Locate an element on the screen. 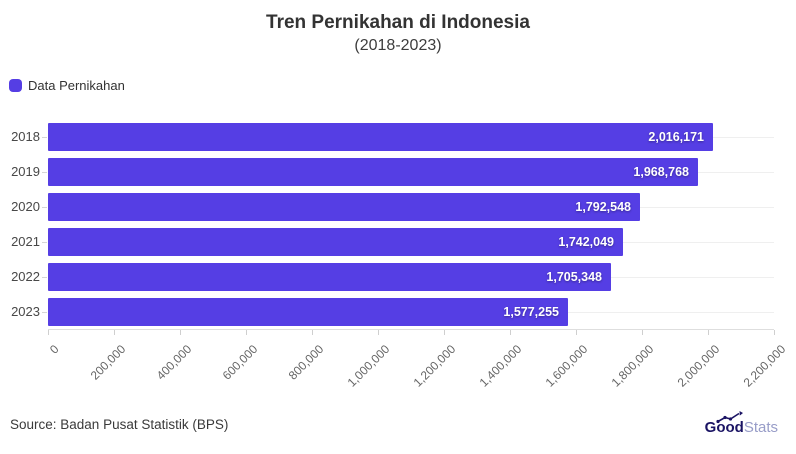  logo-text-stats: Stats is located at coordinates (760, 427).